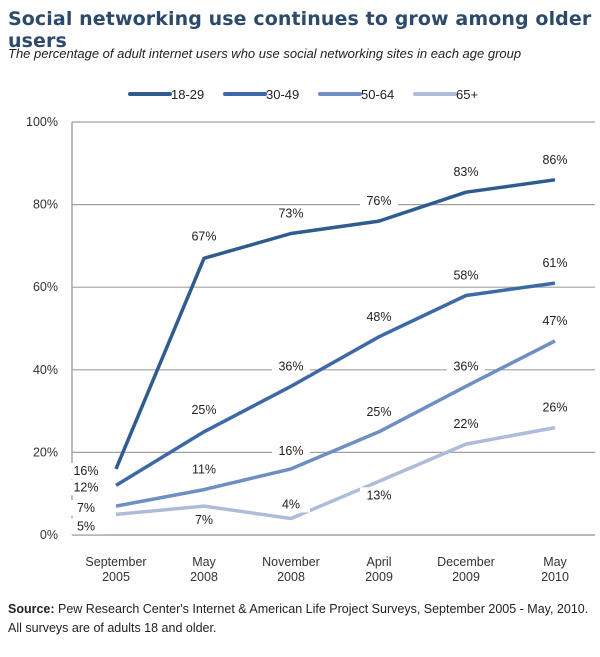 The width and height of the screenshot is (600, 657). Describe the element at coordinates (42, 122) in the screenshot. I see `y-tick-label: 100%` at that location.